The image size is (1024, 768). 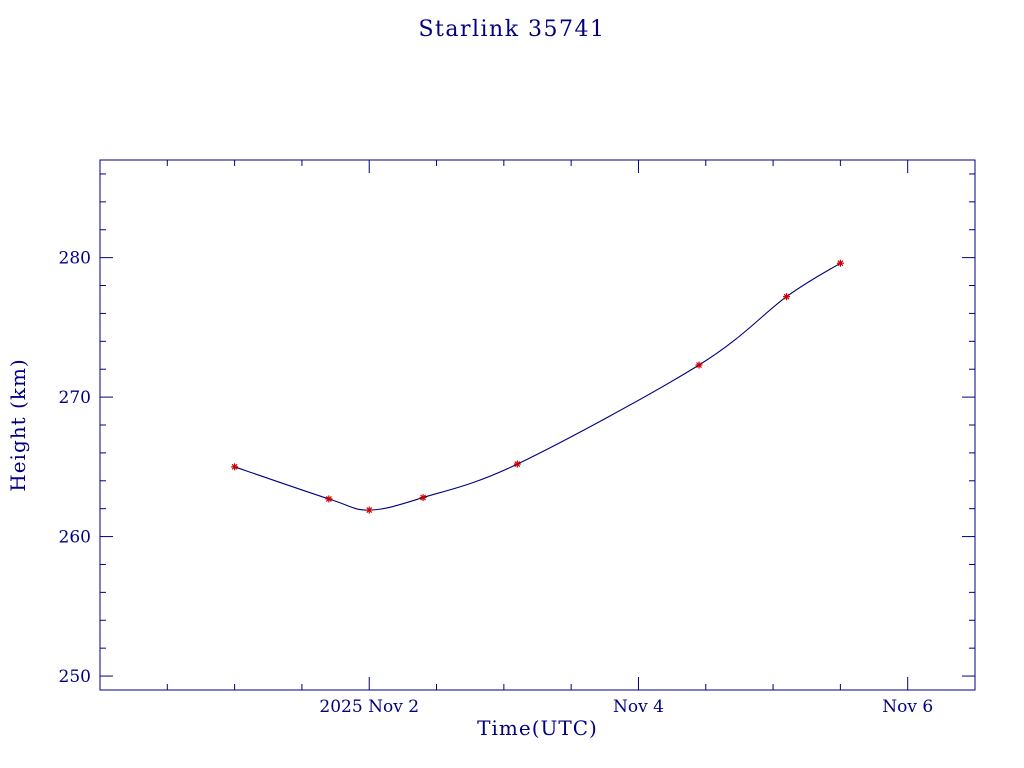 What do you see at coordinates (75, 677) in the screenshot?
I see `y-tick-label: 250` at bounding box center [75, 677].